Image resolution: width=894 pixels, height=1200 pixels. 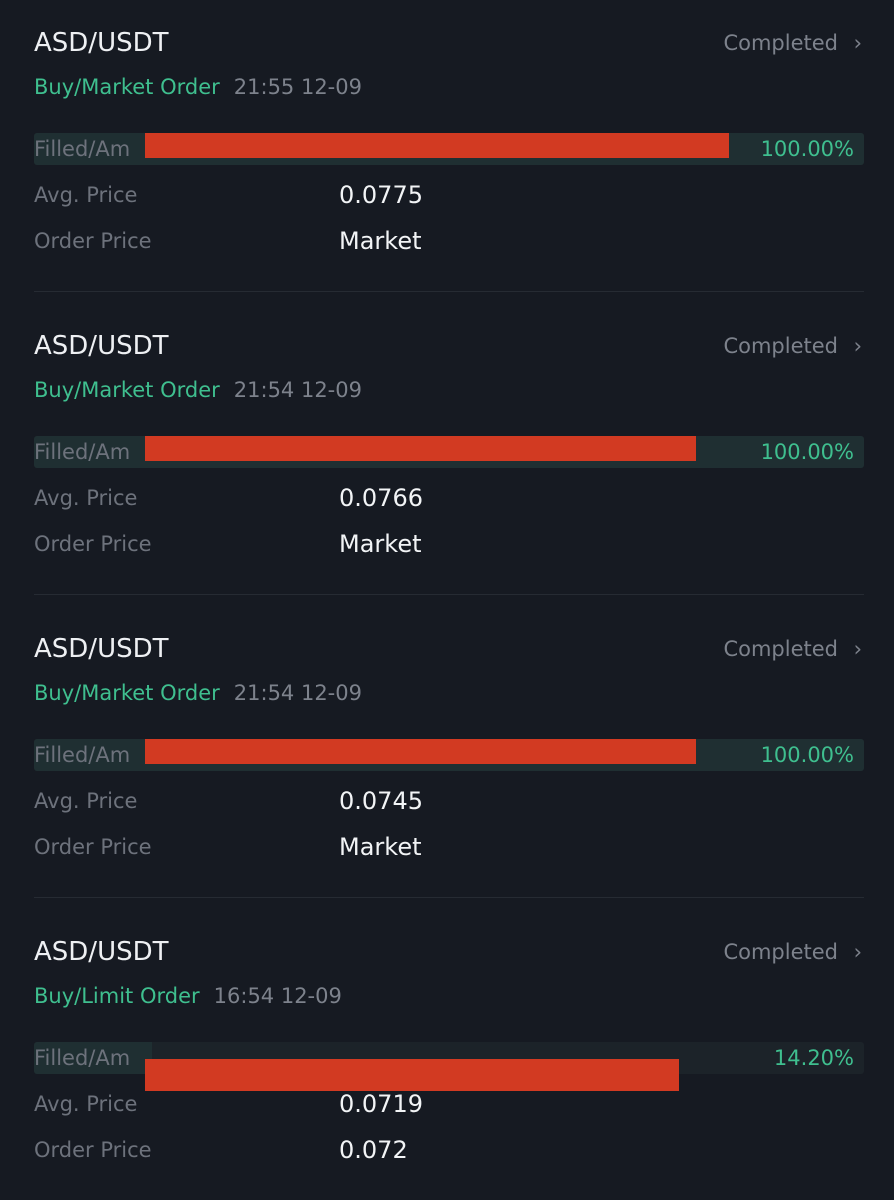 What do you see at coordinates (381, 801) in the screenshot?
I see `avg-price: 0.0745` at bounding box center [381, 801].